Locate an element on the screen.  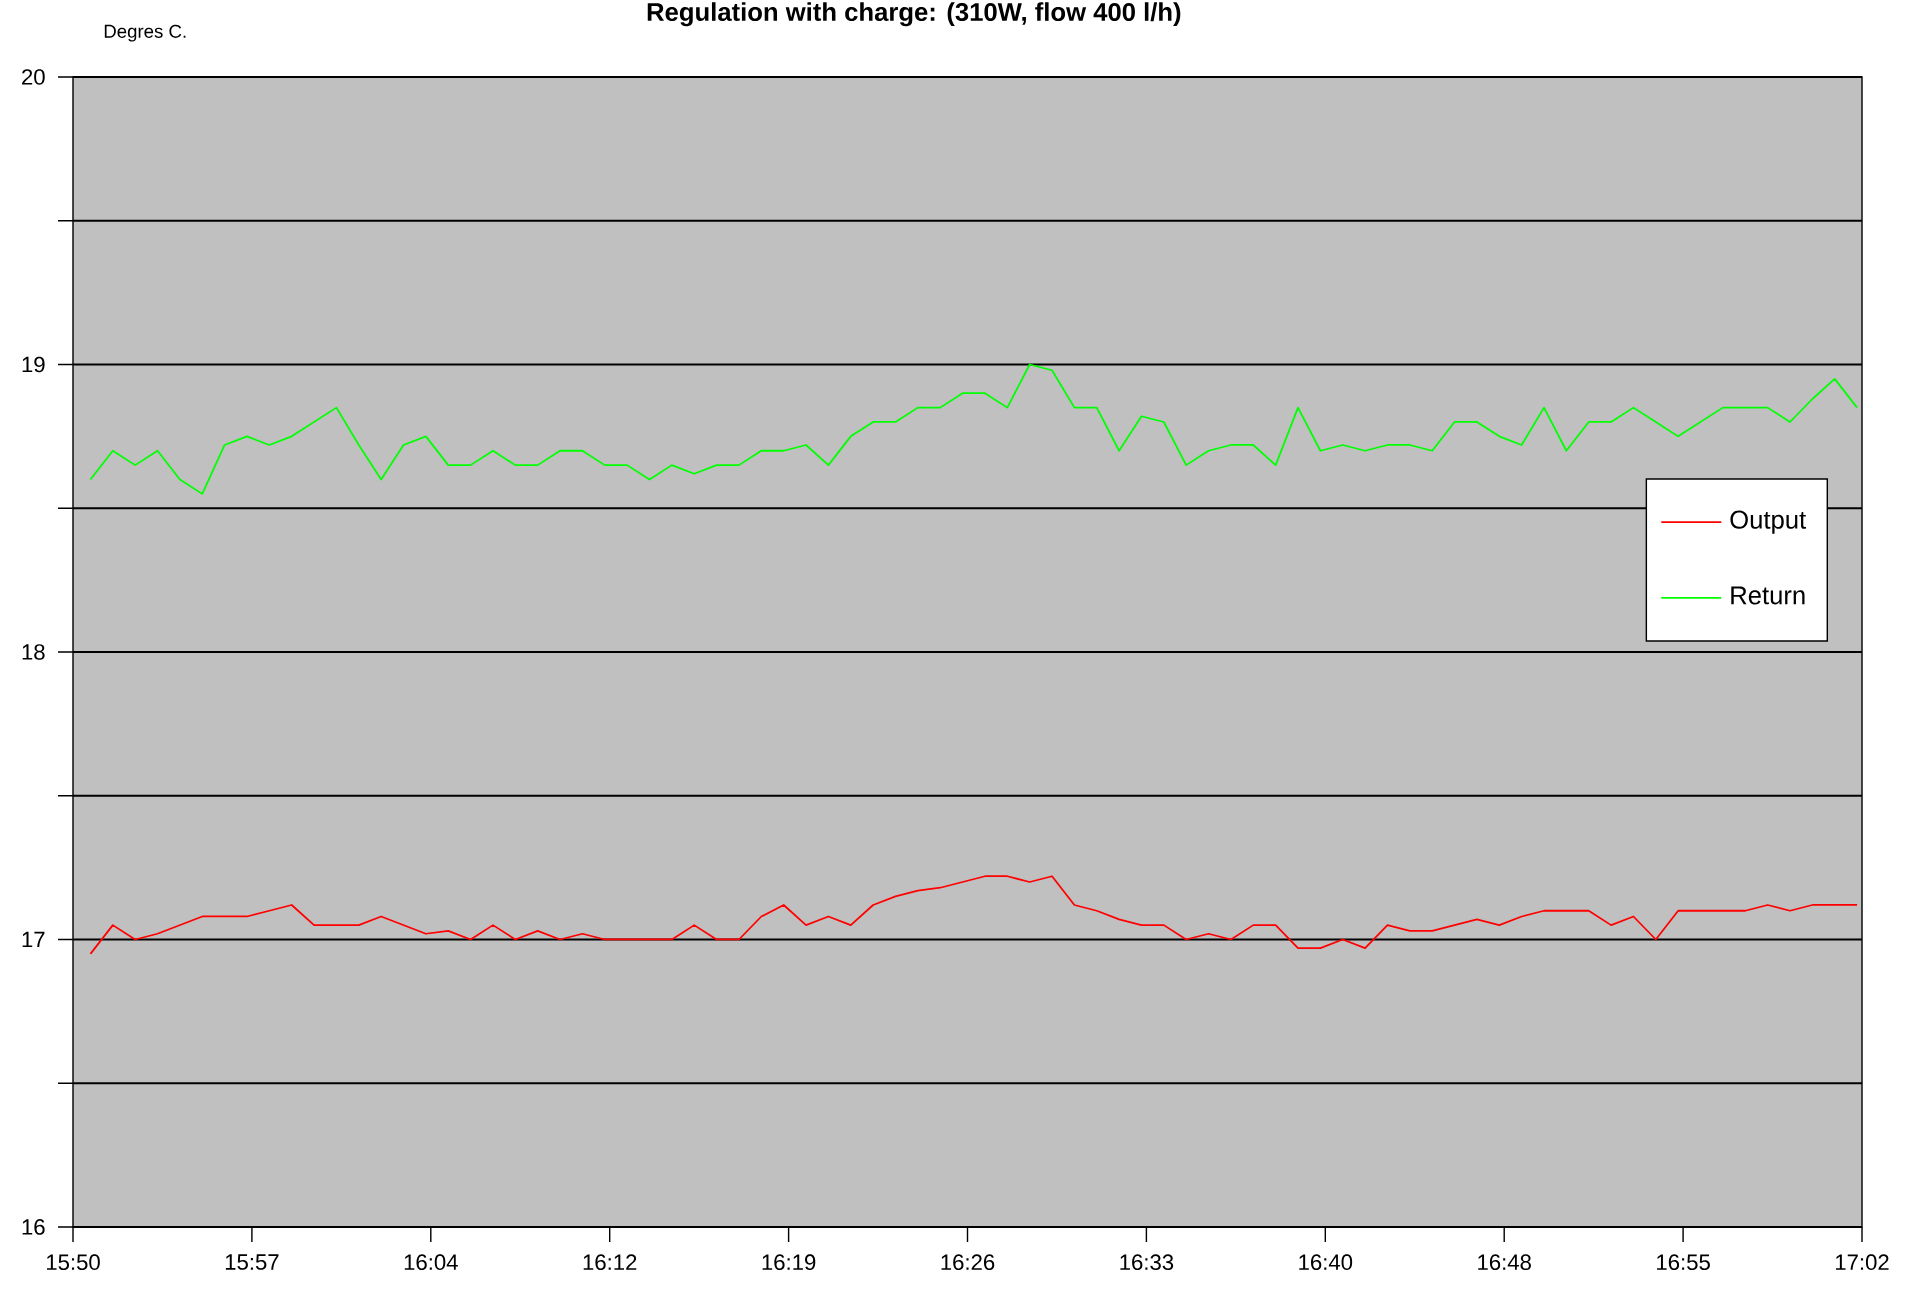
y-tick-label: 19 is located at coordinates (33, 364).